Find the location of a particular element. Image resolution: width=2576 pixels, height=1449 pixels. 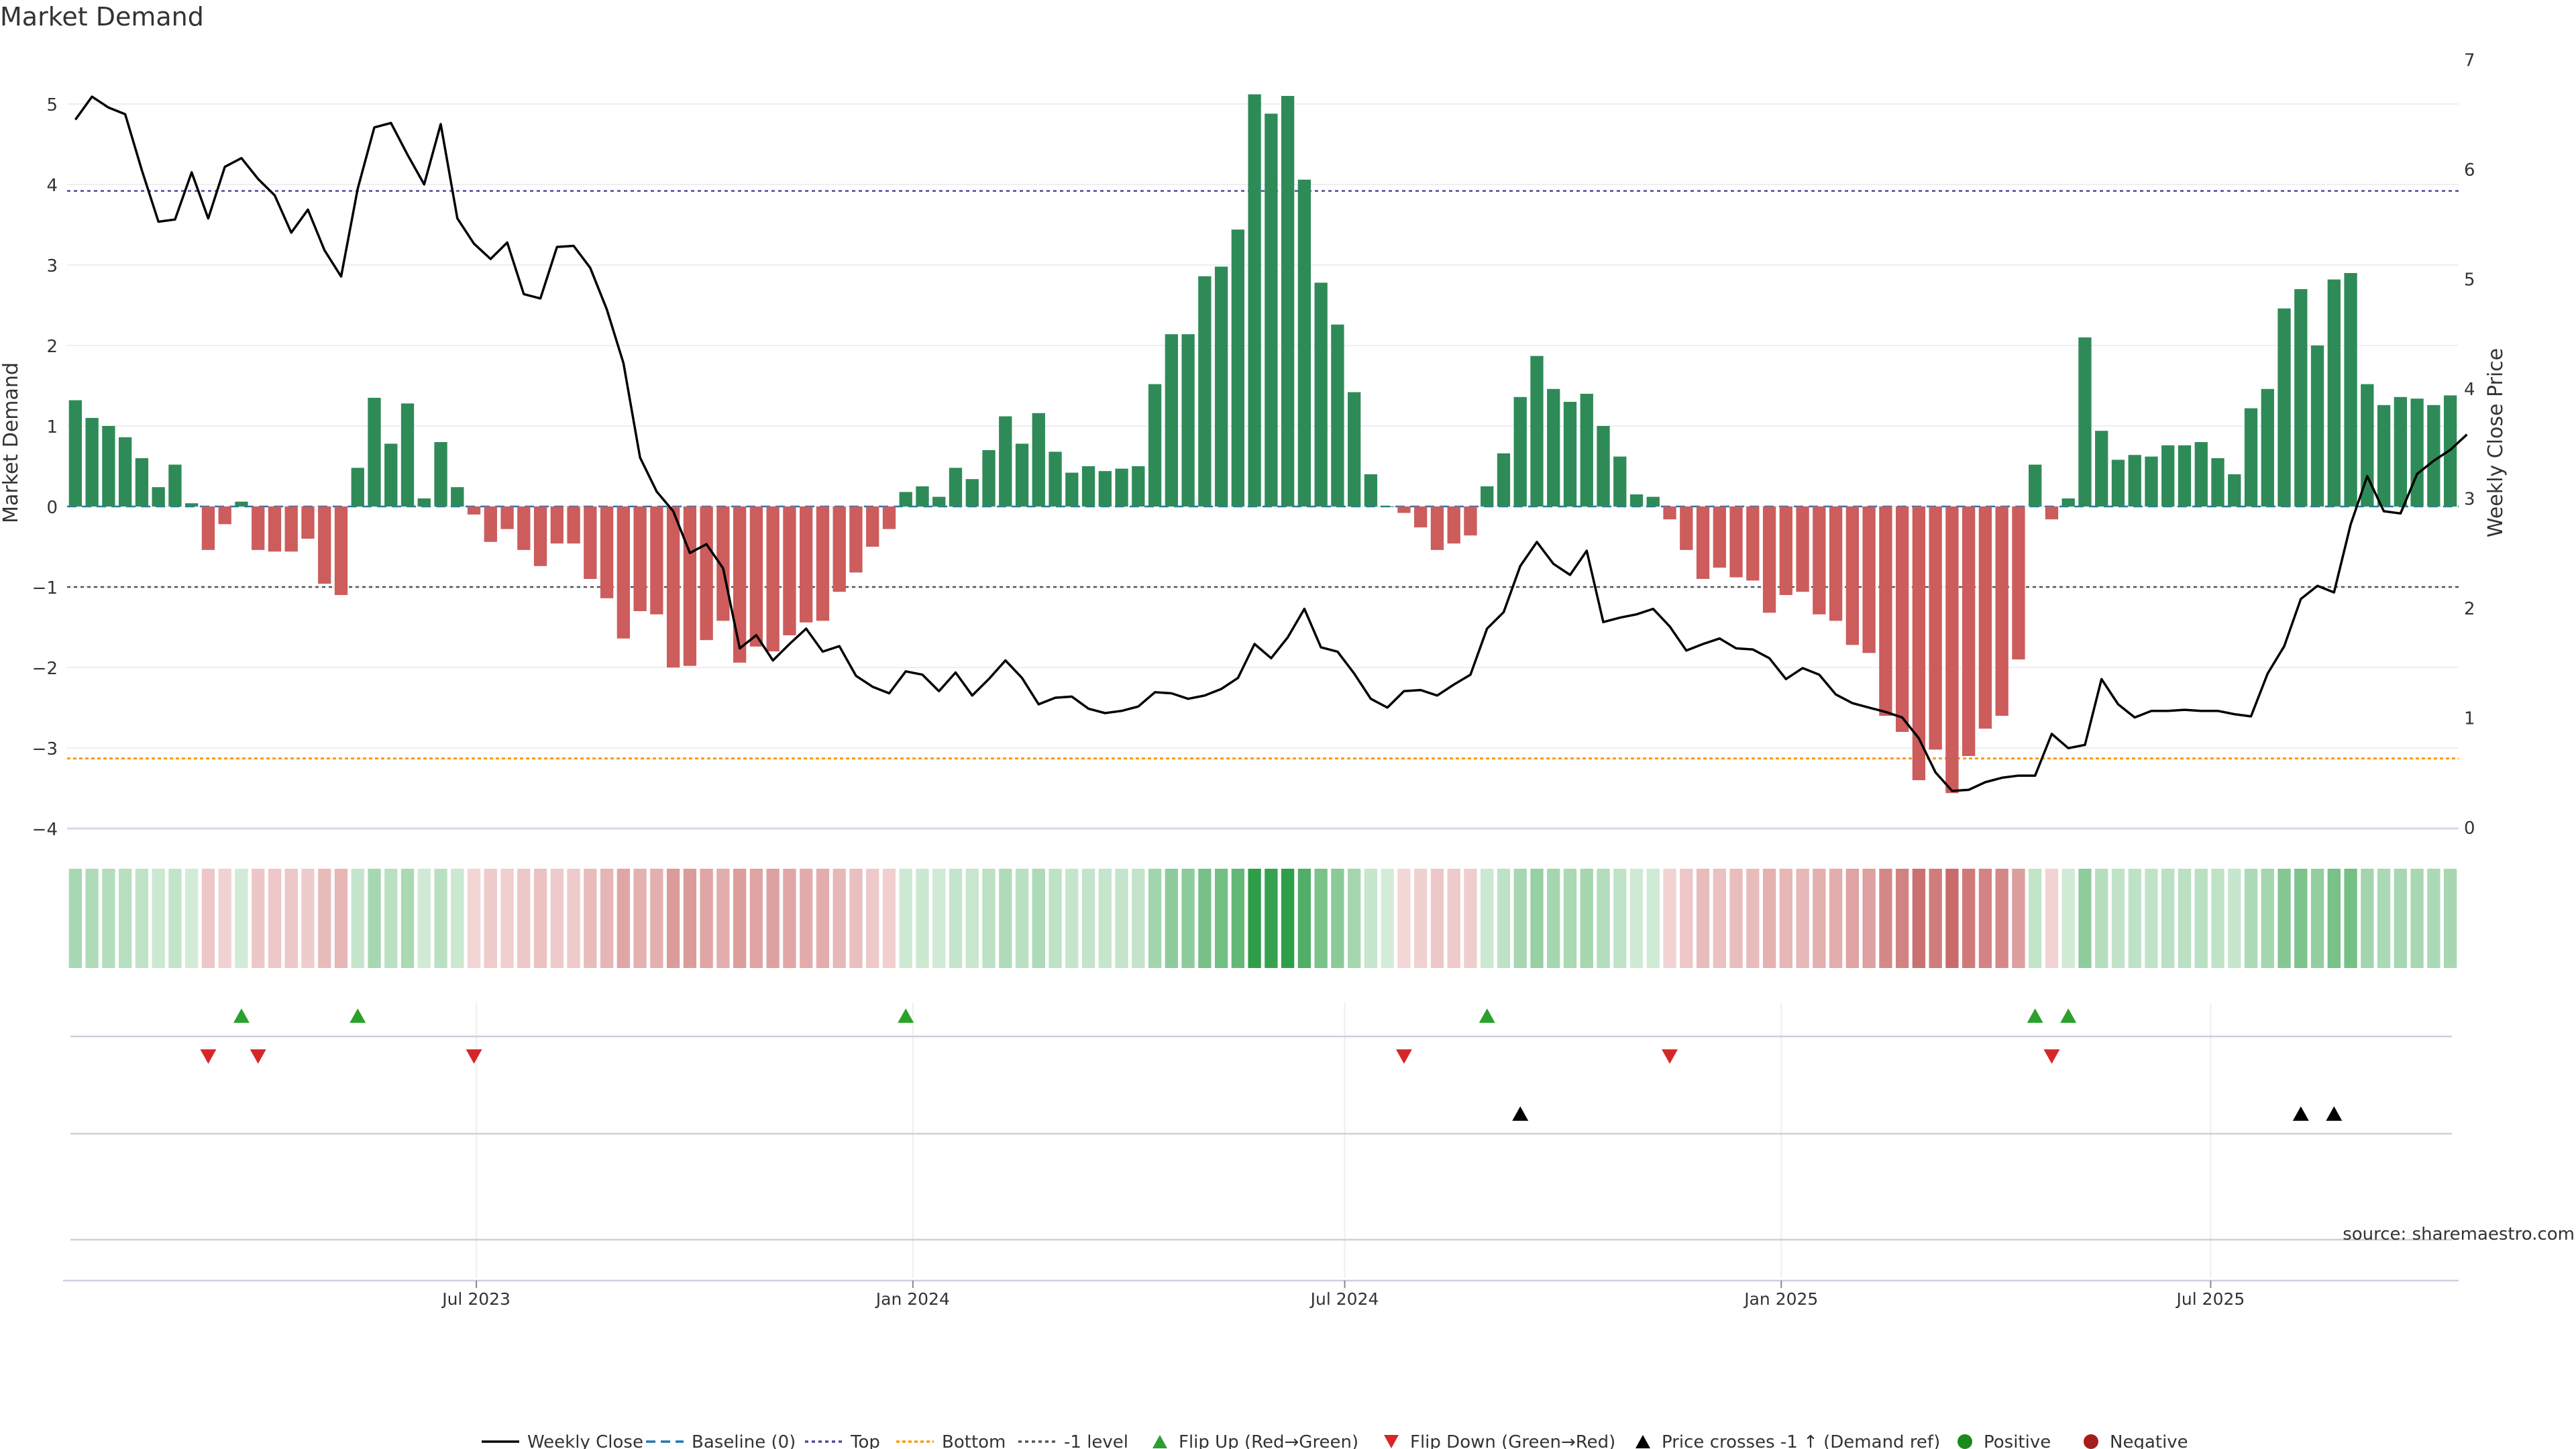

legend-label: Flip Up (Red→Green) is located at coordinates (1268, 1440).